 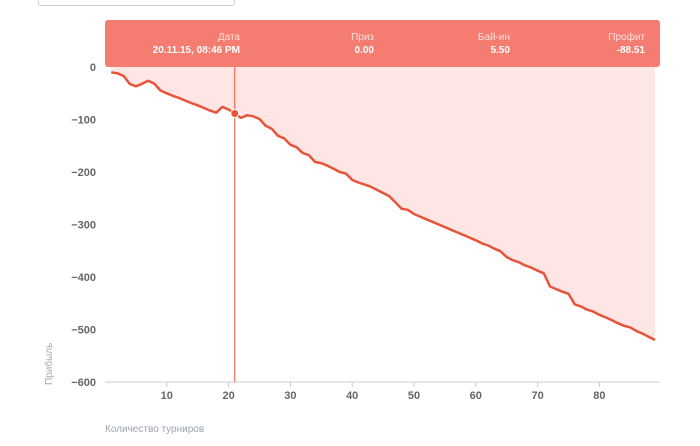 I want to click on tooltip-background, so click(x=382, y=43).